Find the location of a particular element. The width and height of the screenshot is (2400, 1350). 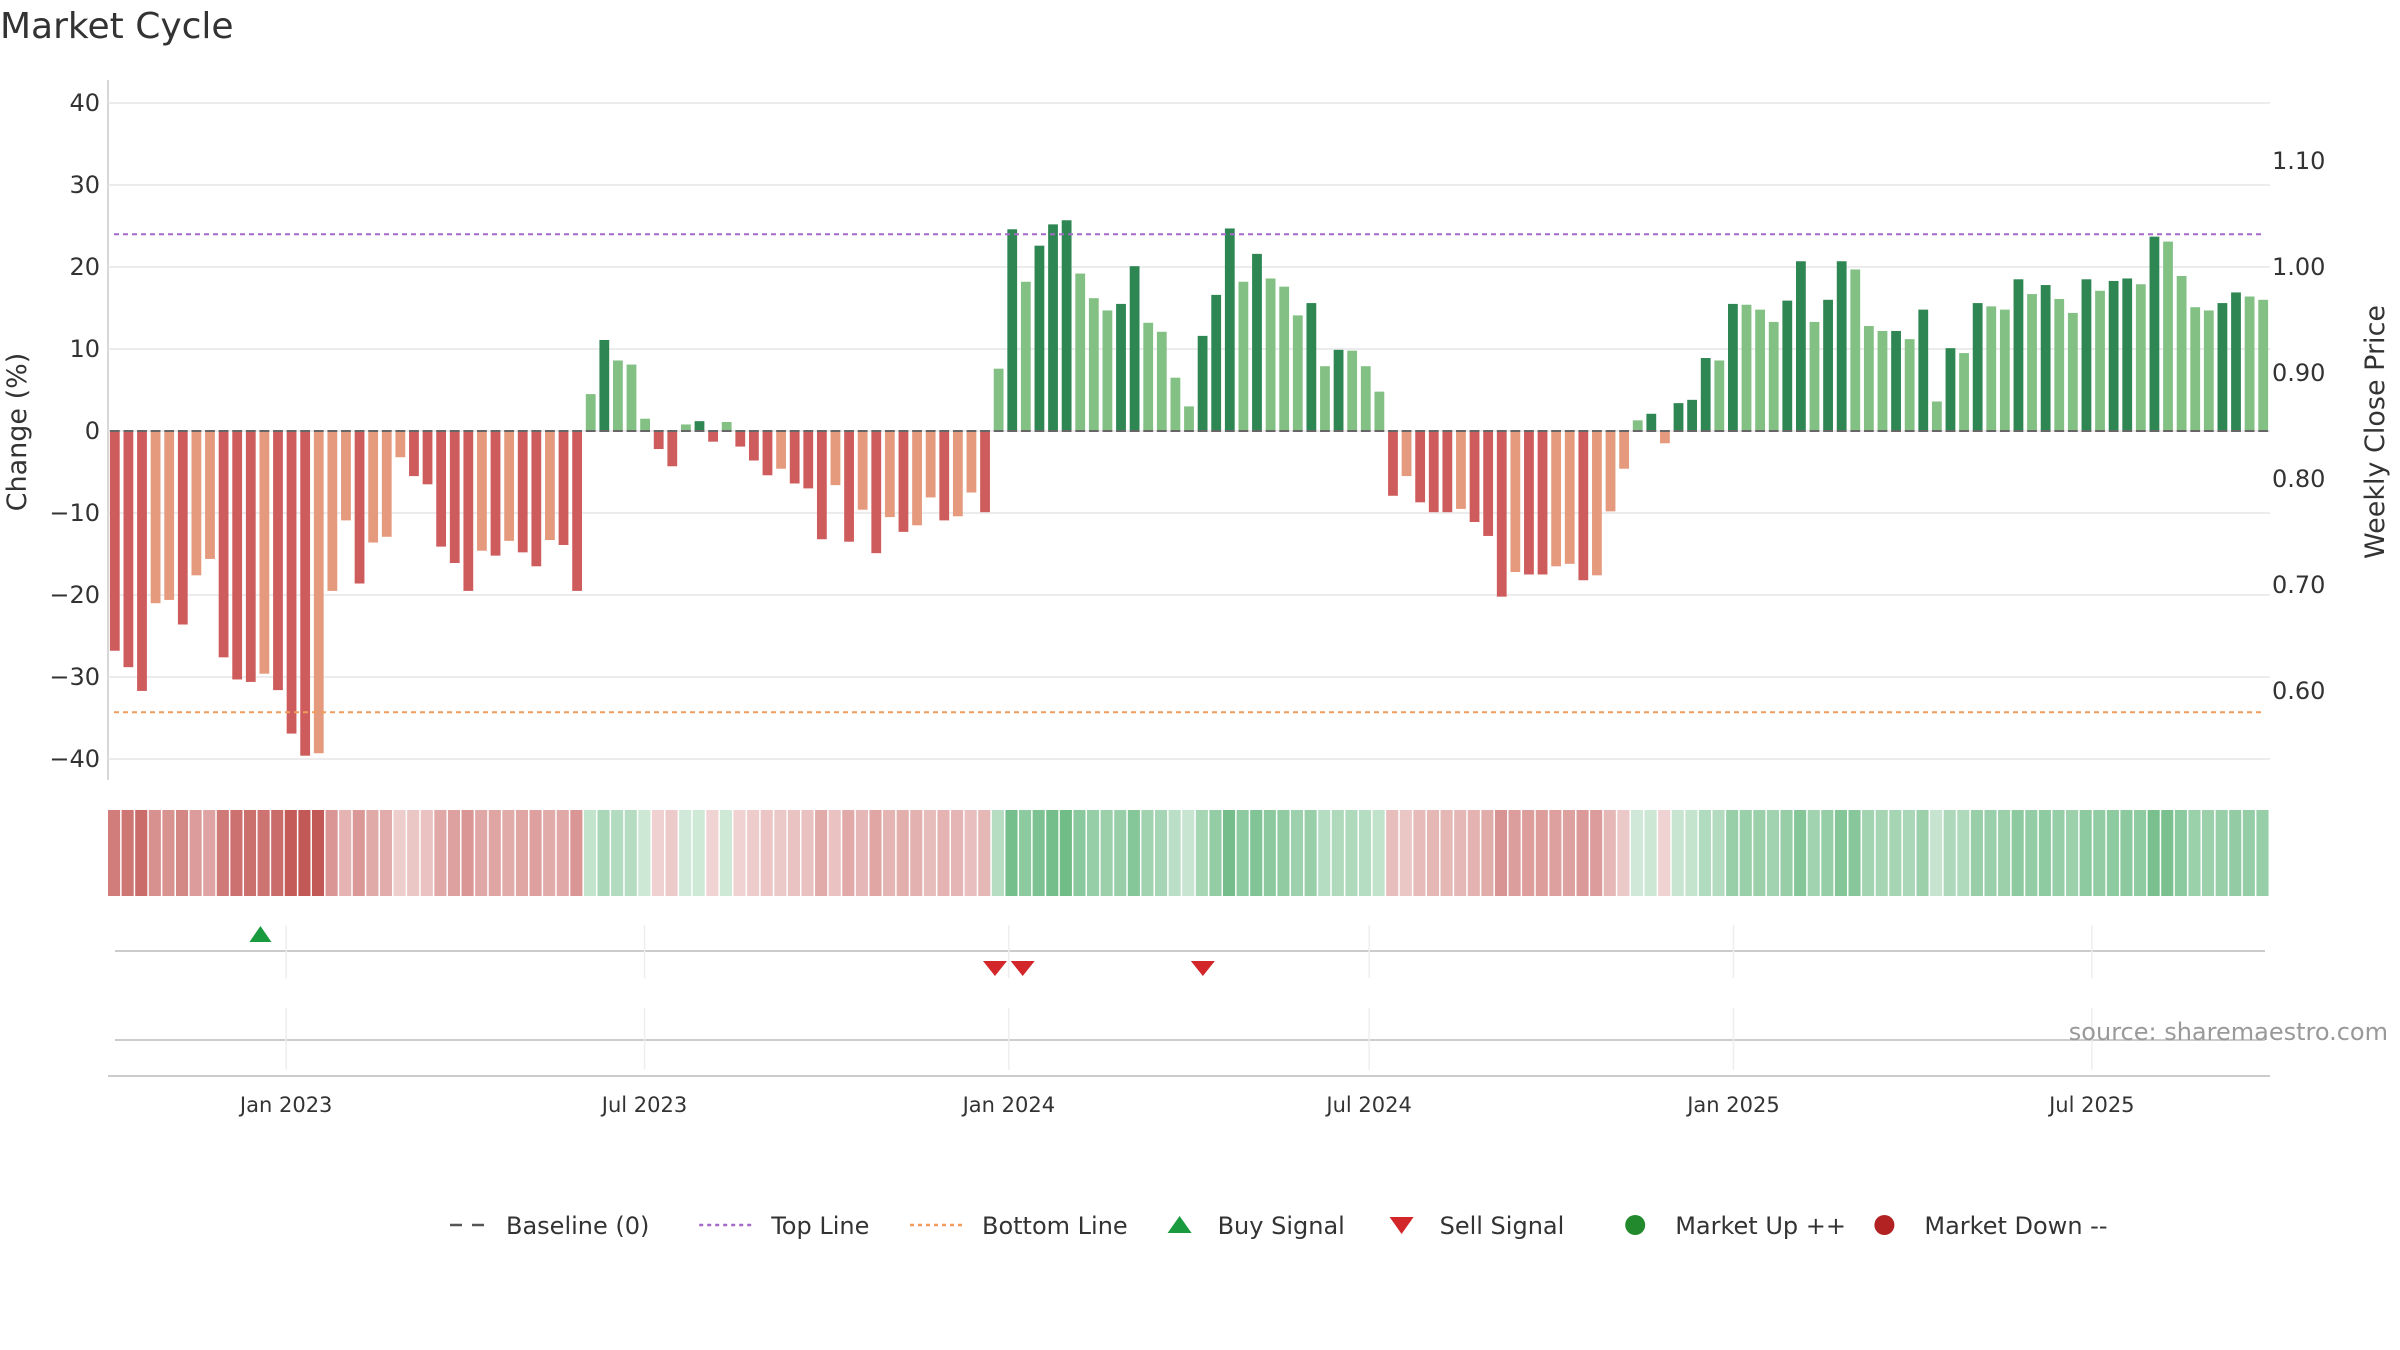

sell-signal-marker is located at coordinates (1202, 968).